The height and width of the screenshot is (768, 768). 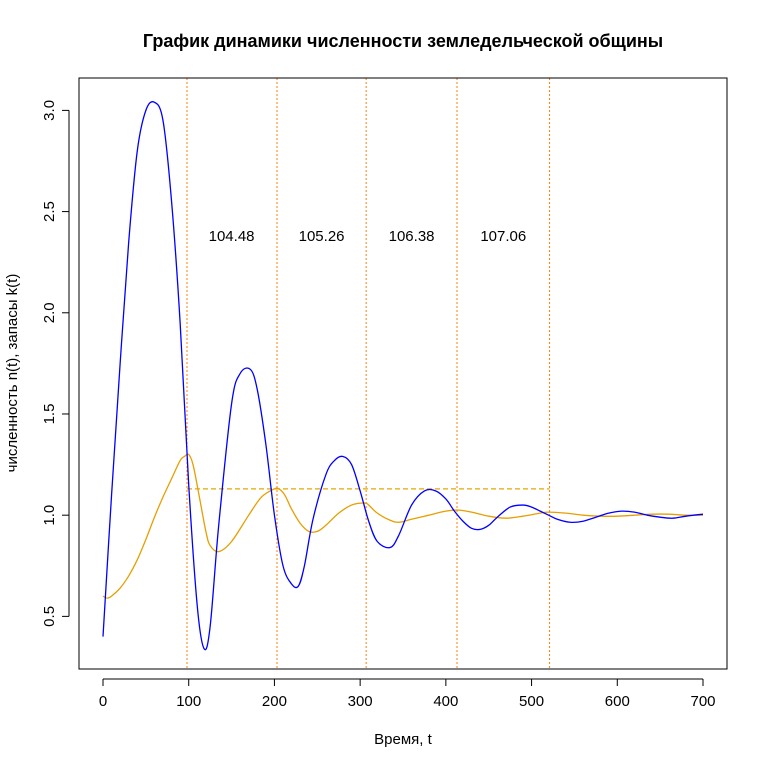 I want to click on x-tick-label: 100, so click(x=188, y=701).